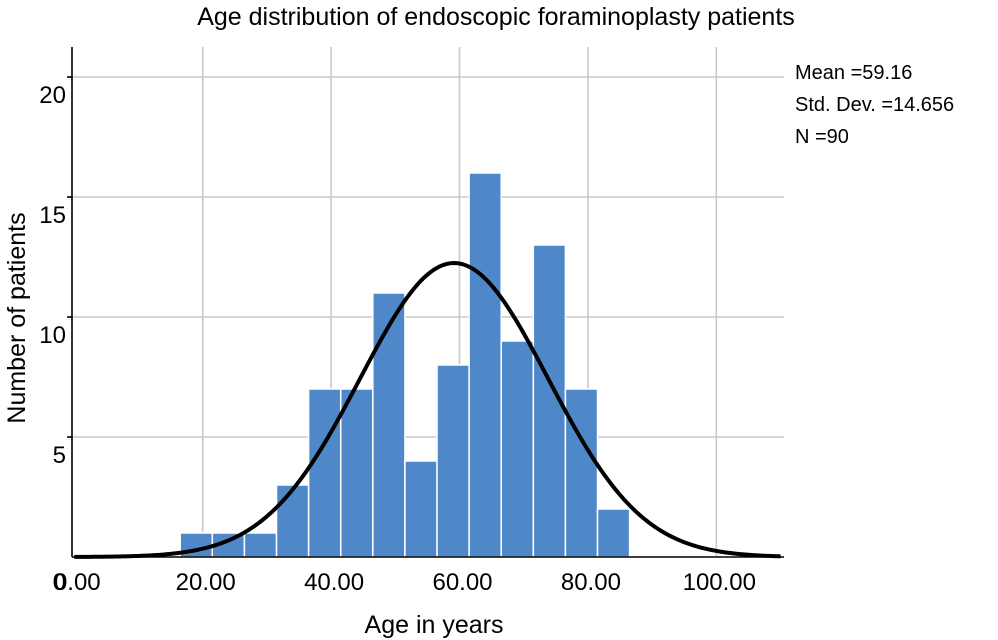  I want to click on x-tick-label: 20.00, so click(206, 582).